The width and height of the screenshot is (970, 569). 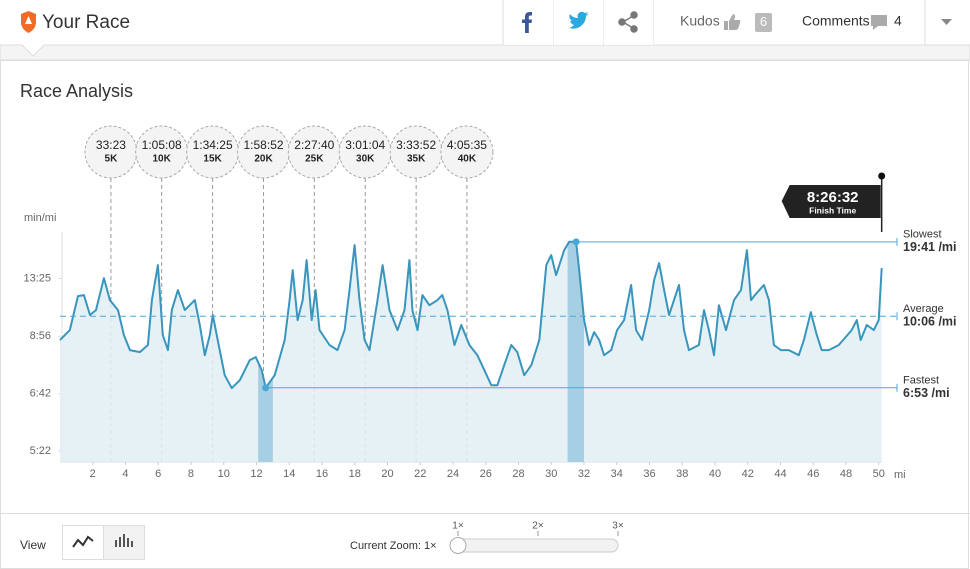 What do you see at coordinates (926, 393) in the screenshot?
I see `annotation-value: 6:53 /mi` at bounding box center [926, 393].